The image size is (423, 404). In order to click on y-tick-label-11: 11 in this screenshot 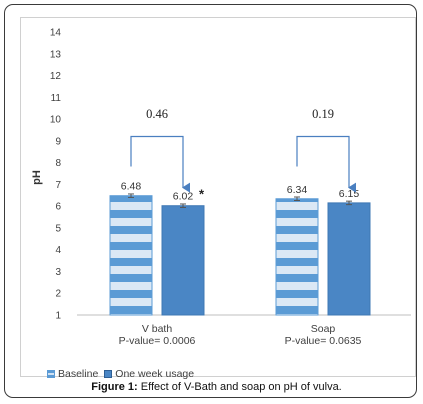, I will do `click(56, 98)`.